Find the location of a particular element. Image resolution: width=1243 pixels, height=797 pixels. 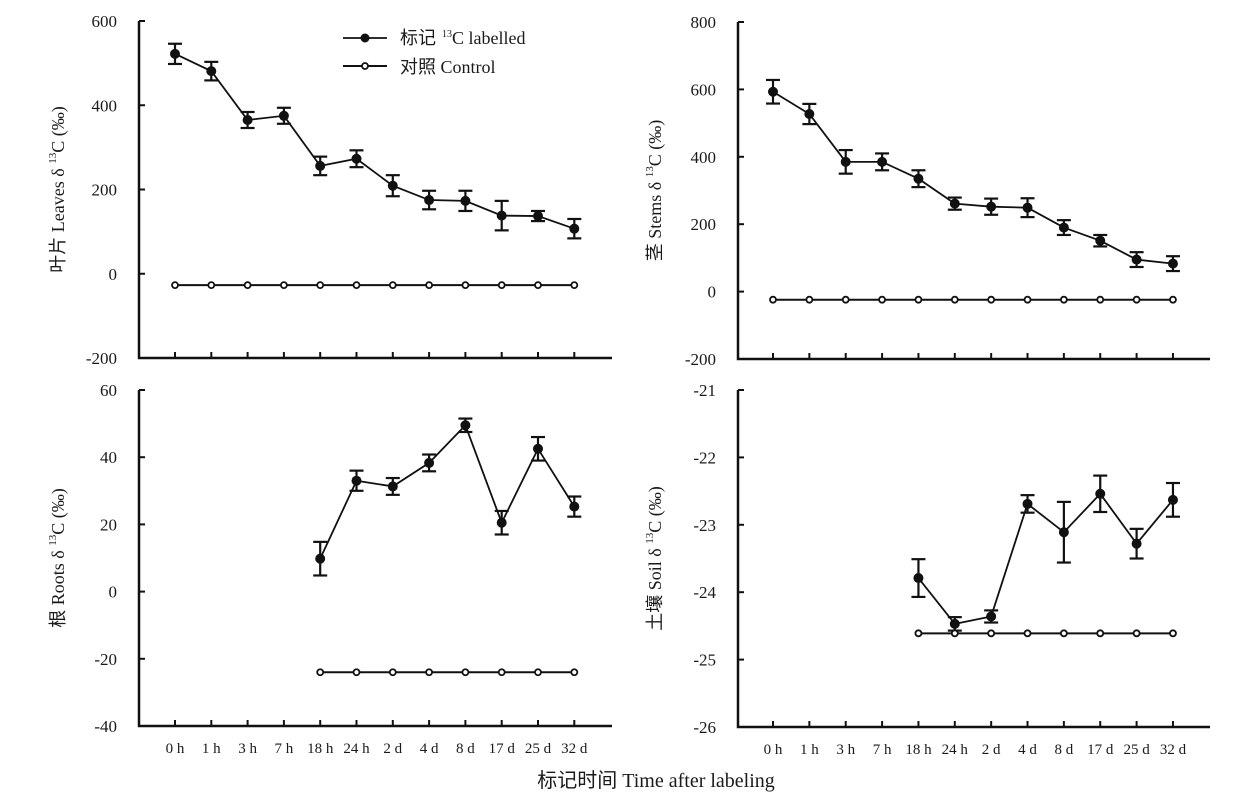

y-tick-label: -22 is located at coordinates (704, 457).